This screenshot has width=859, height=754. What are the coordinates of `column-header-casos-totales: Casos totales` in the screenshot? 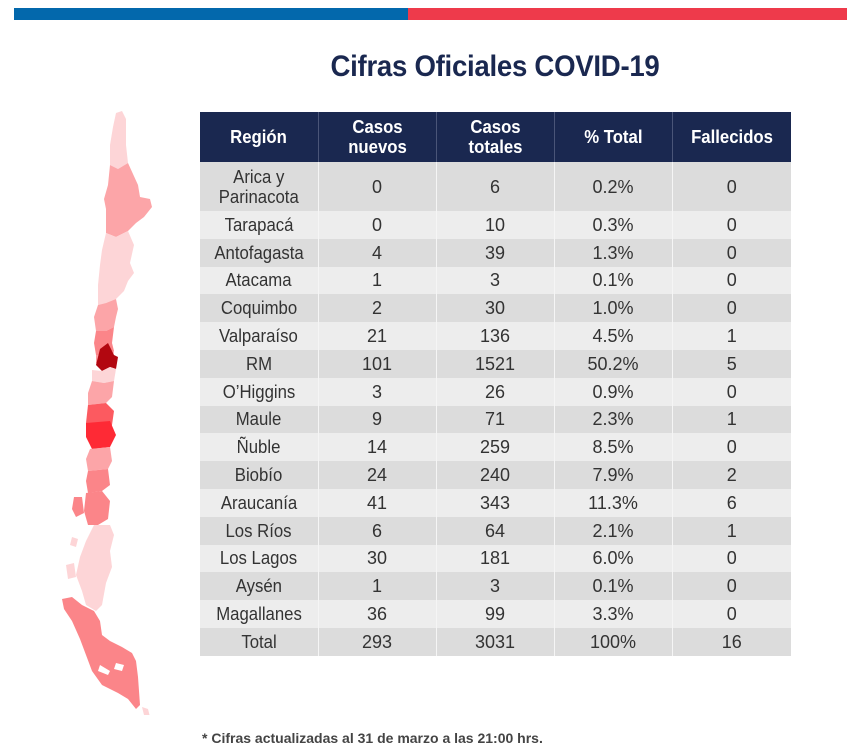 It's located at (494, 137).